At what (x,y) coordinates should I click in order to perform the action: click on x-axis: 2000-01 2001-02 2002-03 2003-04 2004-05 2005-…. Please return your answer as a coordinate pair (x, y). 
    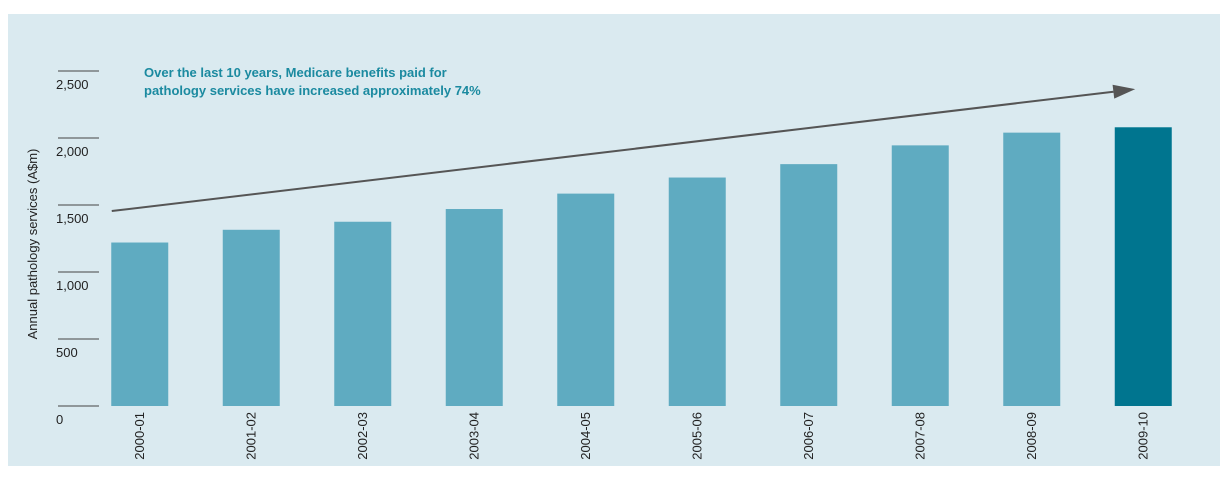
    Looking at the image, I should click on (641, 436).